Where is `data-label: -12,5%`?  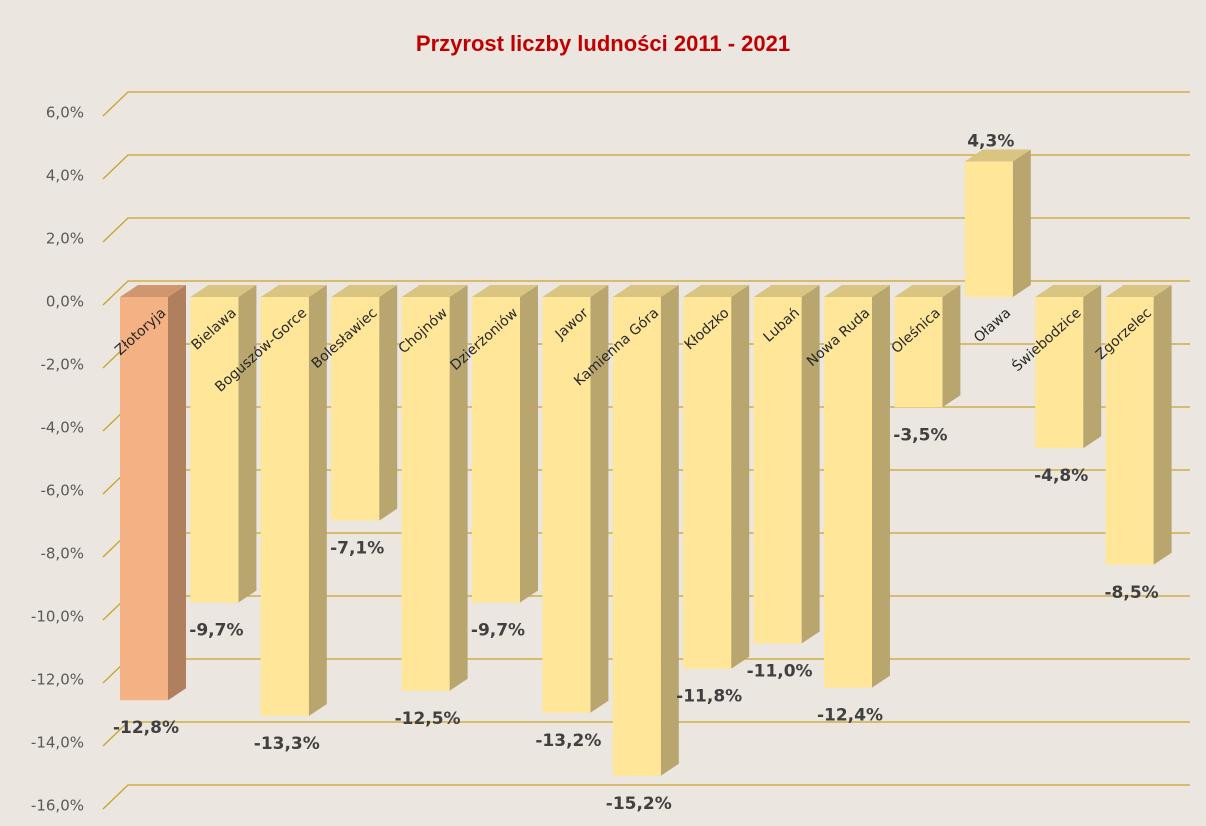
data-label: -12,5% is located at coordinates (428, 719).